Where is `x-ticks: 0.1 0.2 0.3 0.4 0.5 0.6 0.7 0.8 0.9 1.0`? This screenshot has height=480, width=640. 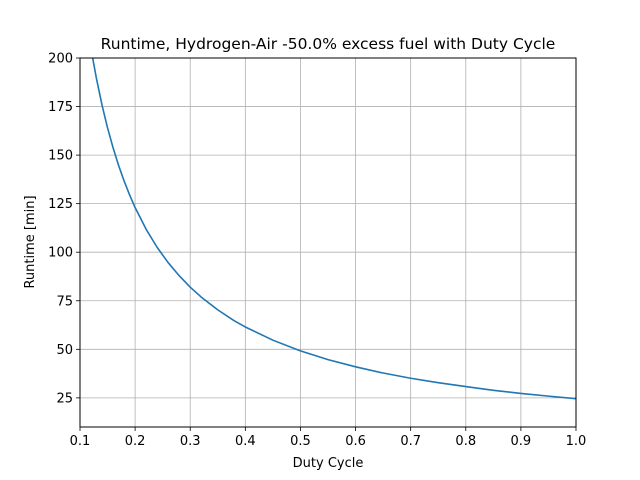 x-ticks: 0.1 0.2 0.3 0.4 0.5 0.6 0.7 0.8 0.9 1.0 is located at coordinates (328, 438).